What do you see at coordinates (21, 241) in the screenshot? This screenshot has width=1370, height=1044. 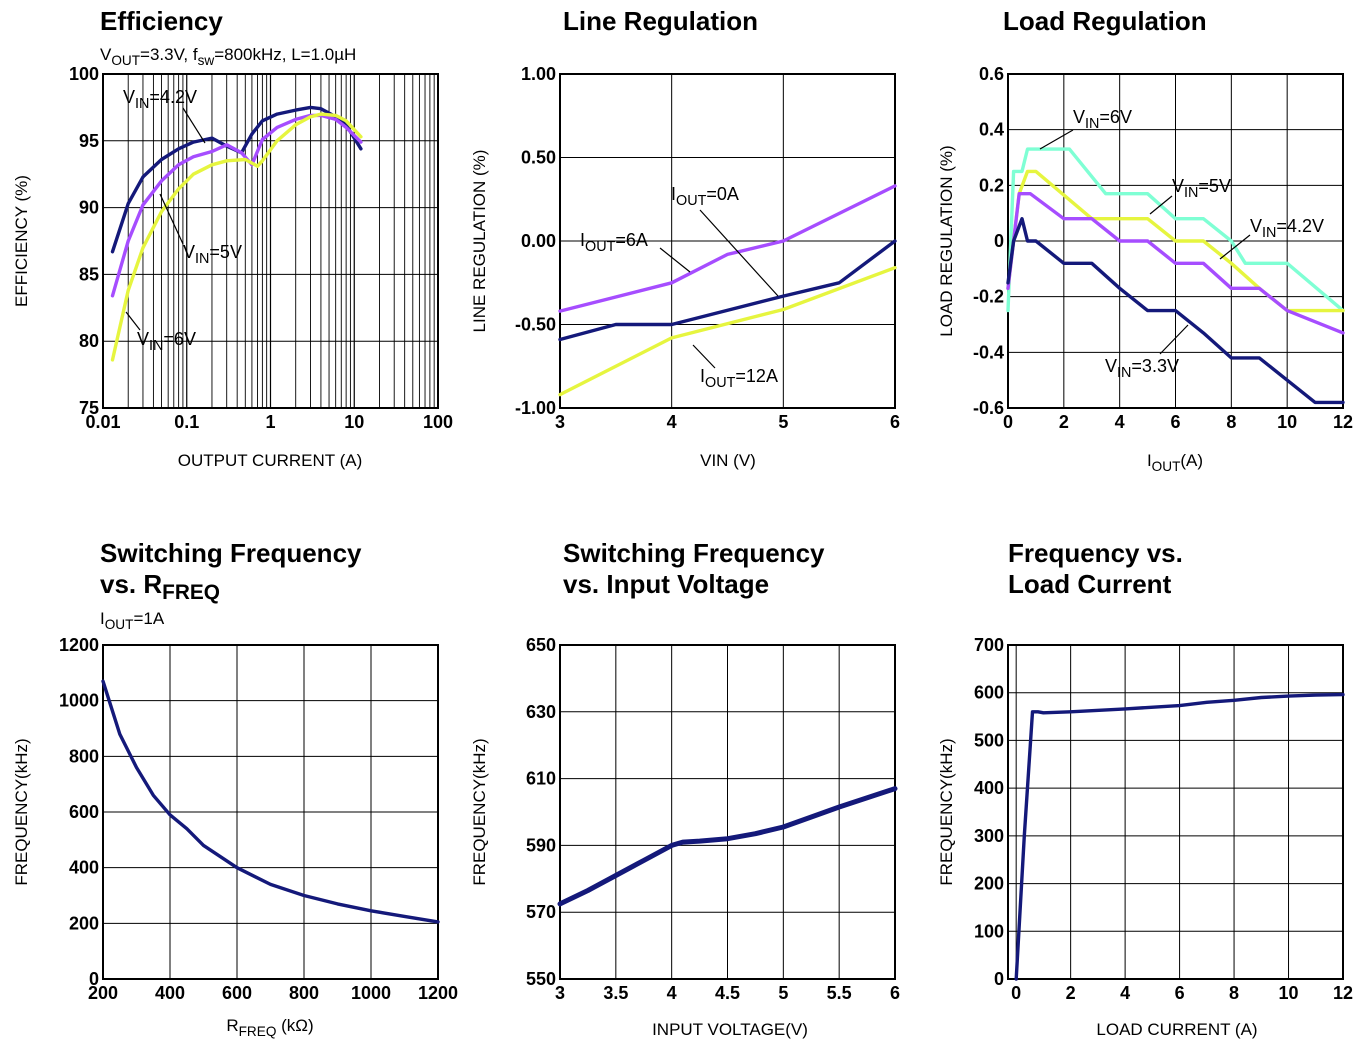 I see `y-axis-label: EFFICIENCY (%)` at bounding box center [21, 241].